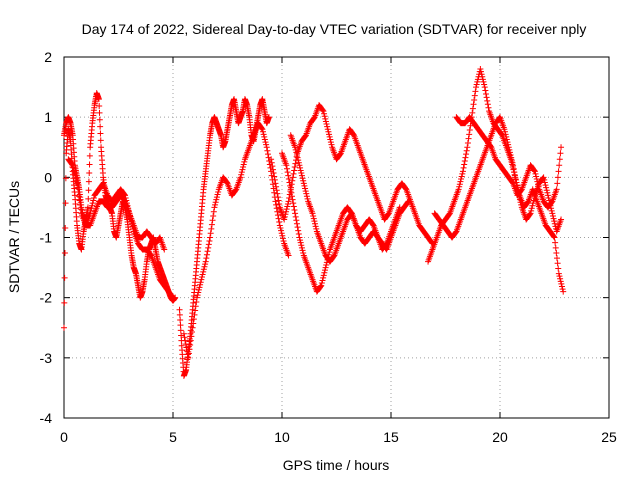 The width and height of the screenshot is (640, 480). I want to click on y-tick-label: -1, so click(46, 238).